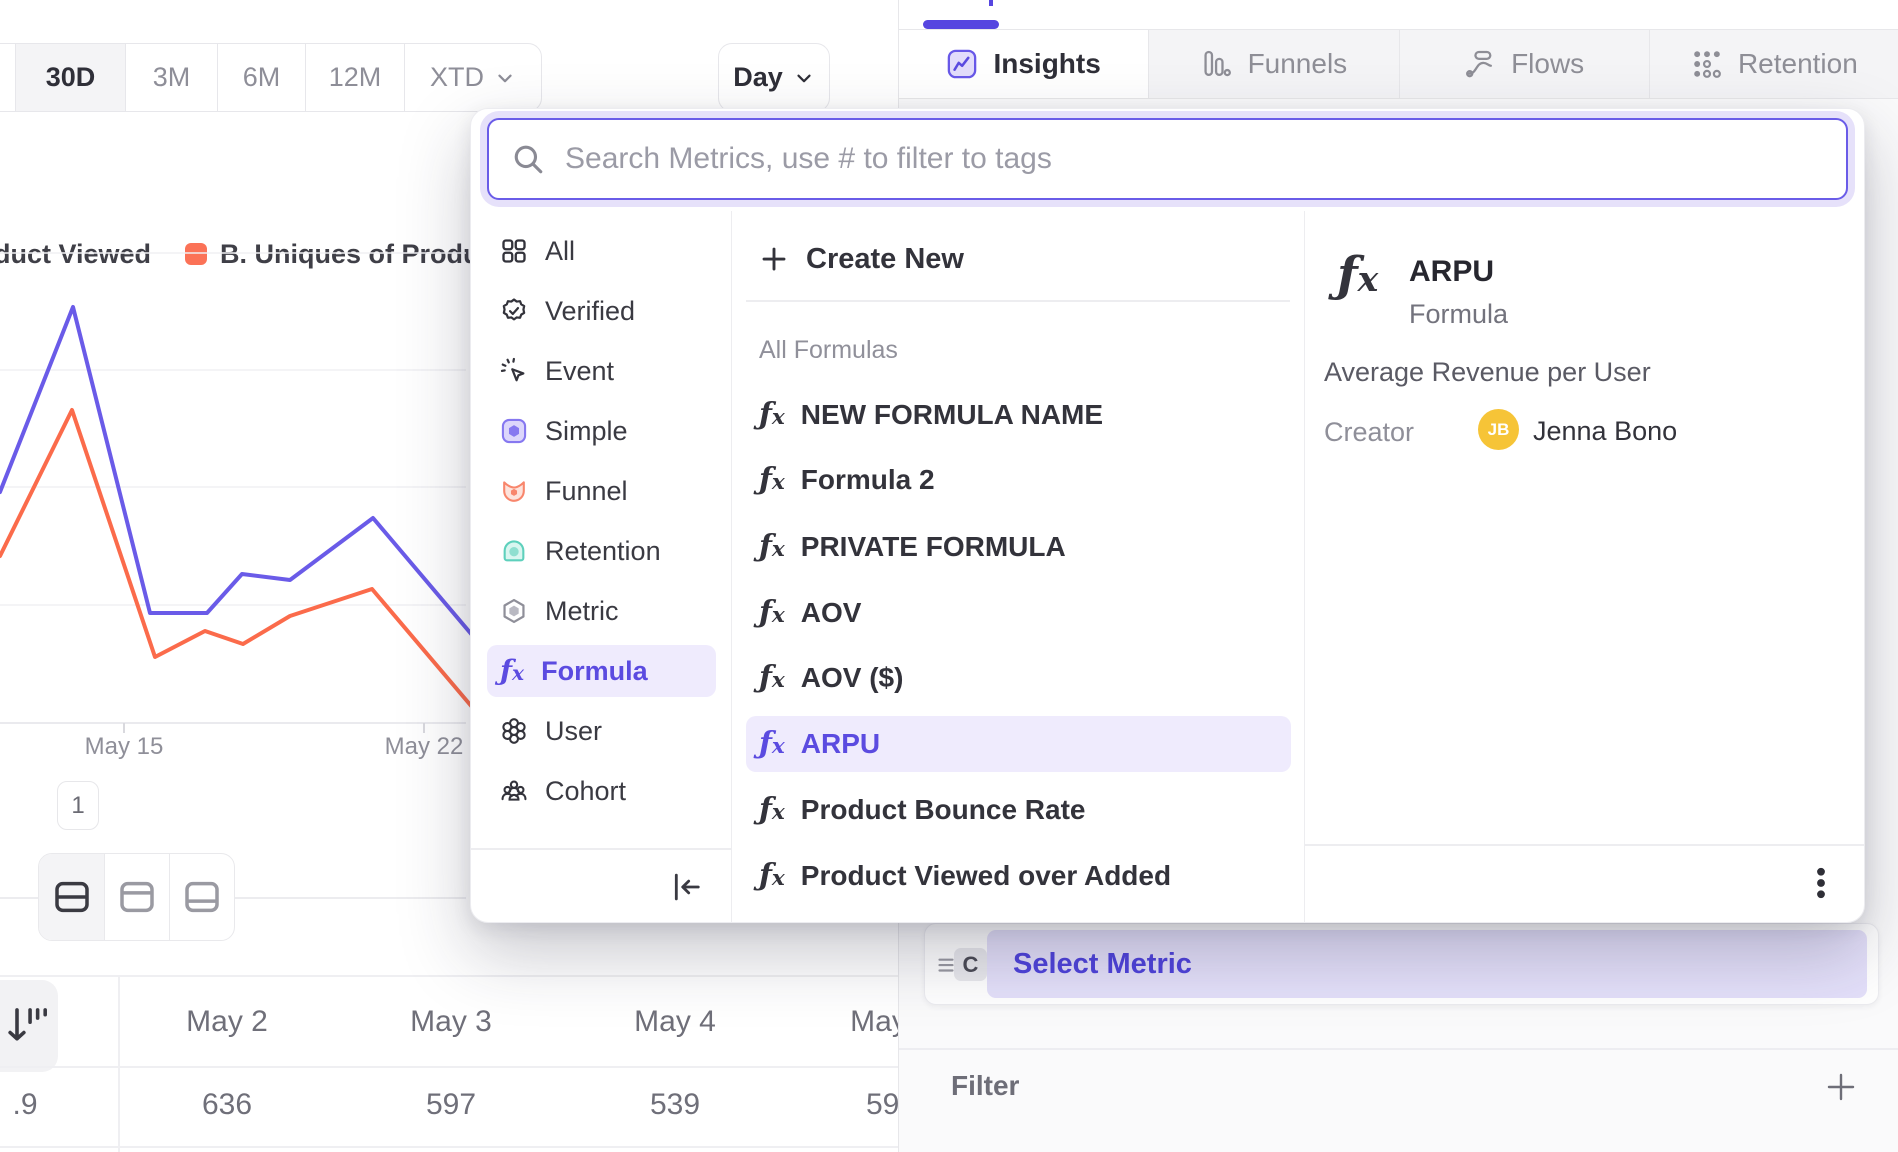 This screenshot has width=1898, height=1152. Describe the element at coordinates (601, 611) in the screenshot. I see `sidebar-item-metric: Metric` at that location.